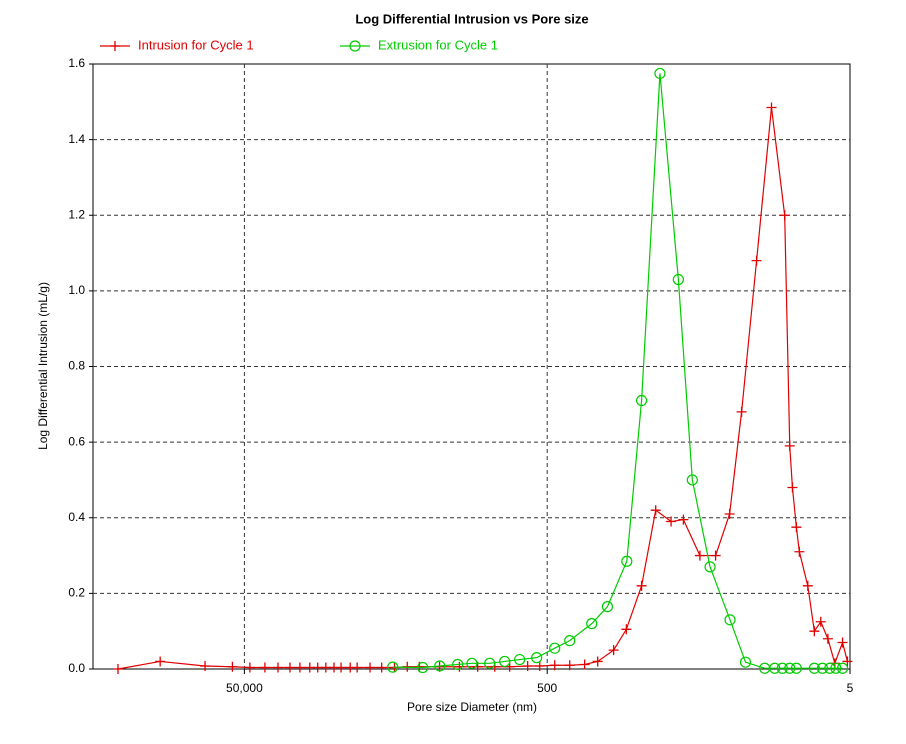 Image resolution: width=906 pixels, height=744 pixels. What do you see at coordinates (76, 366) in the screenshot?
I see `y-tick-label: 0.8` at bounding box center [76, 366].